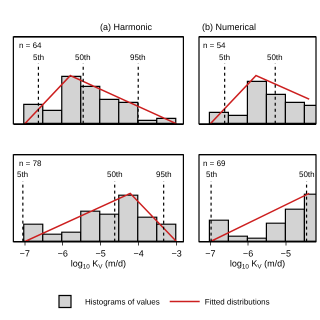 The width and height of the screenshot is (320, 320). I want to click on x-tick-label: −3, so click(176, 253).